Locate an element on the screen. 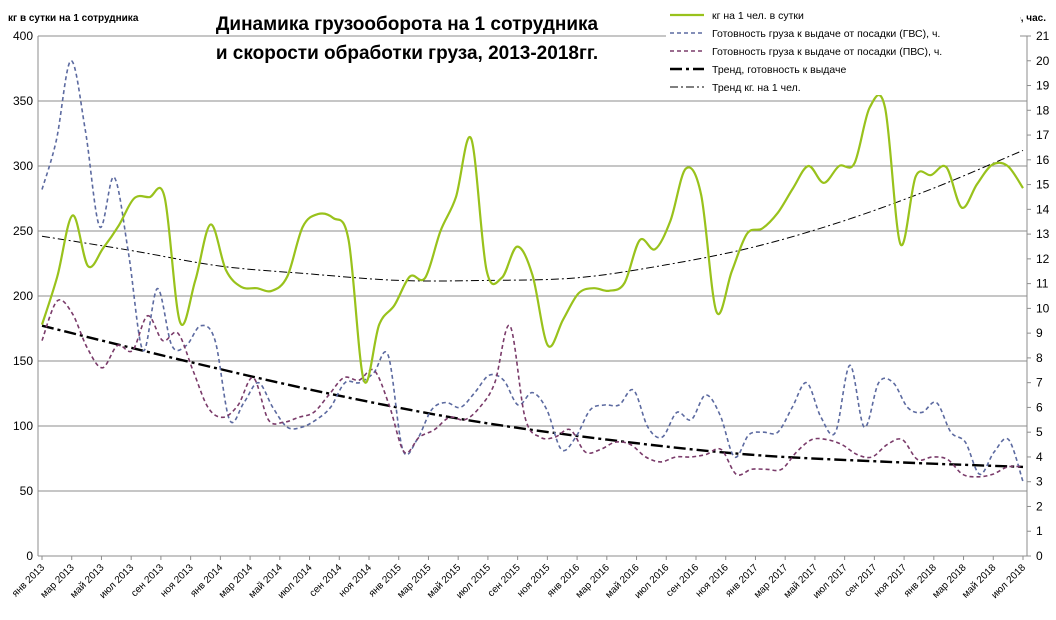  y-left-tick-label: 150 is located at coordinates (23, 361).